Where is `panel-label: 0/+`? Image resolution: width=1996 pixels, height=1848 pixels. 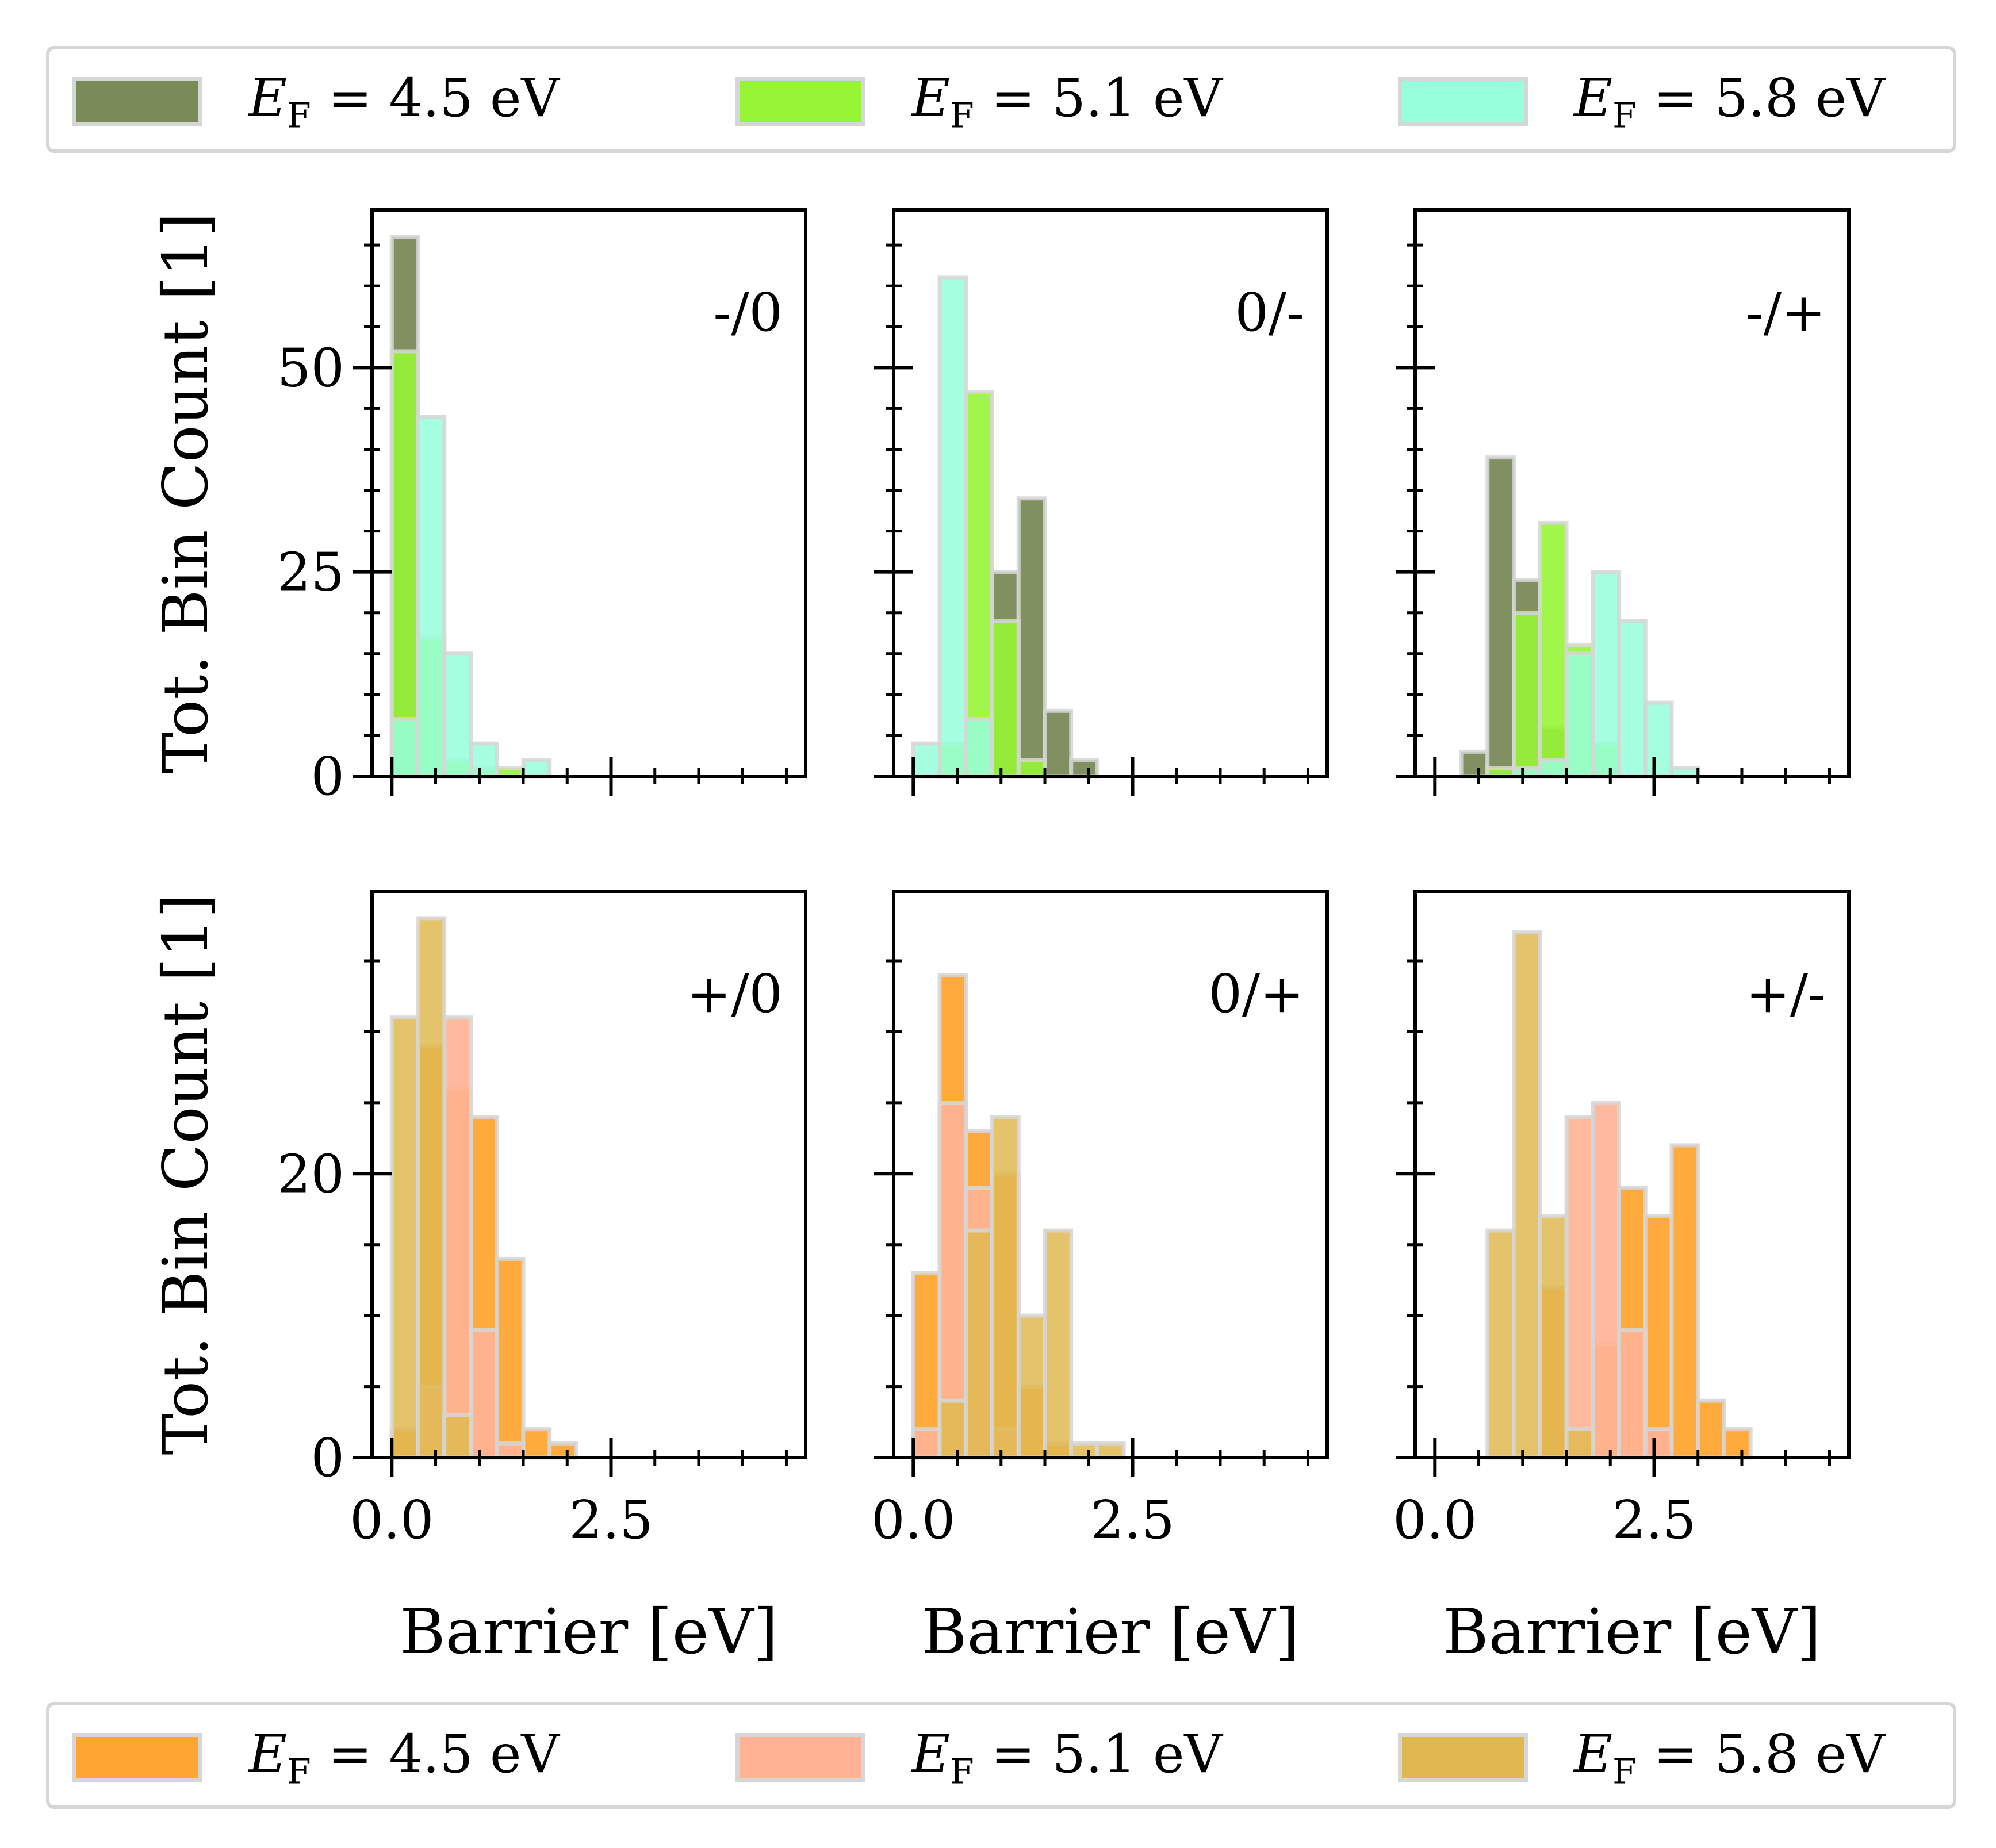 panel-label: 0/+ is located at coordinates (1256, 994).